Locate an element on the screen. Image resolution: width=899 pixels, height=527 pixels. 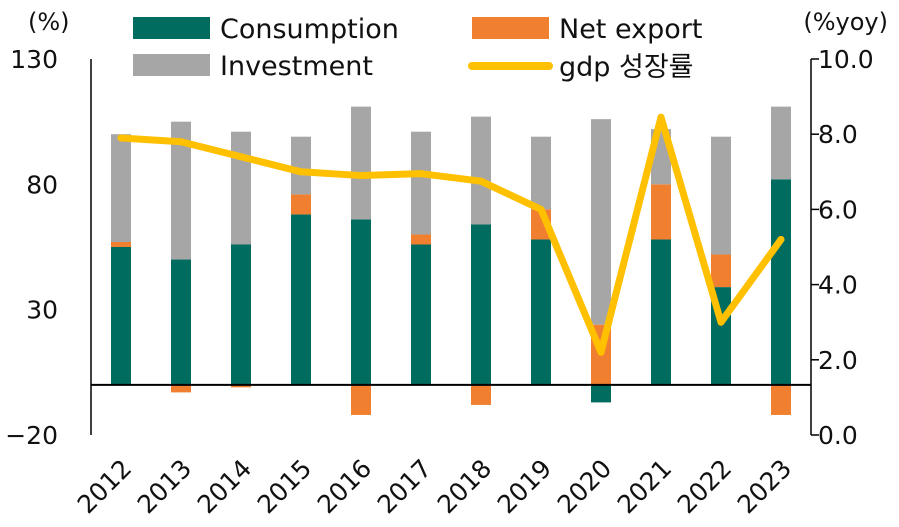
gdp-point-2016 is located at coordinates (361, 176).